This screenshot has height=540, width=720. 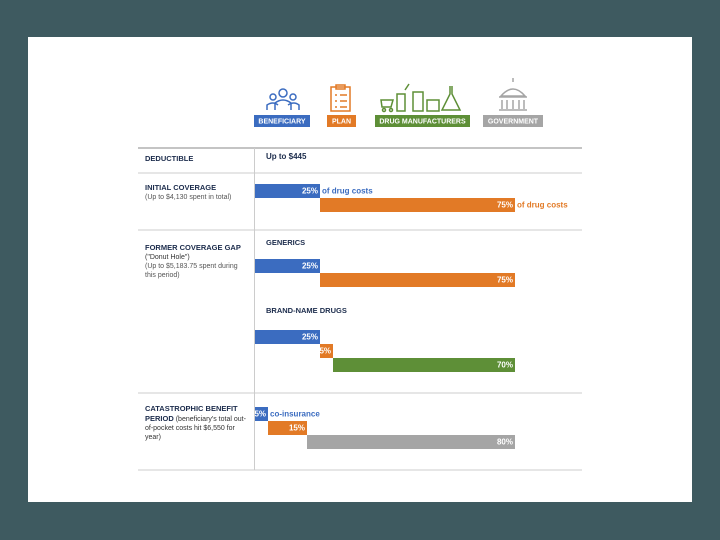 I want to click on group-heading: GENERICS, so click(x=285, y=242).